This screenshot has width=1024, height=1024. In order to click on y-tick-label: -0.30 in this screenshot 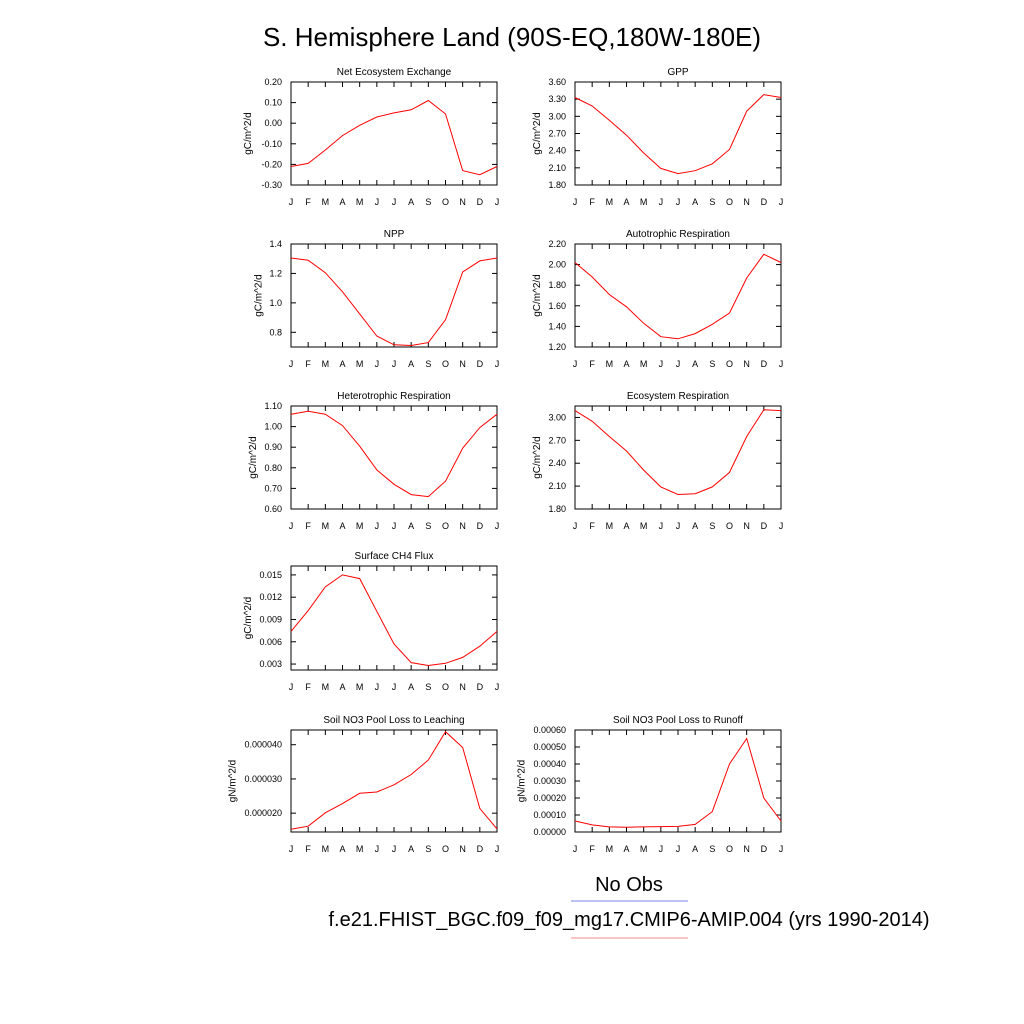, I will do `click(271, 185)`.